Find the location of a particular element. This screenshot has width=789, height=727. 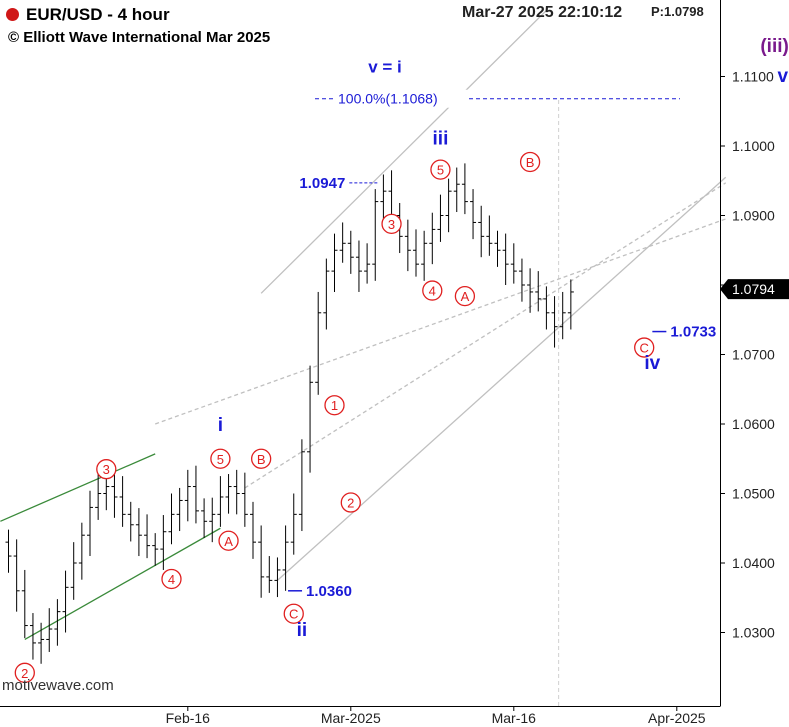

time-tick-label: Mar-2025 is located at coordinates (351, 718).